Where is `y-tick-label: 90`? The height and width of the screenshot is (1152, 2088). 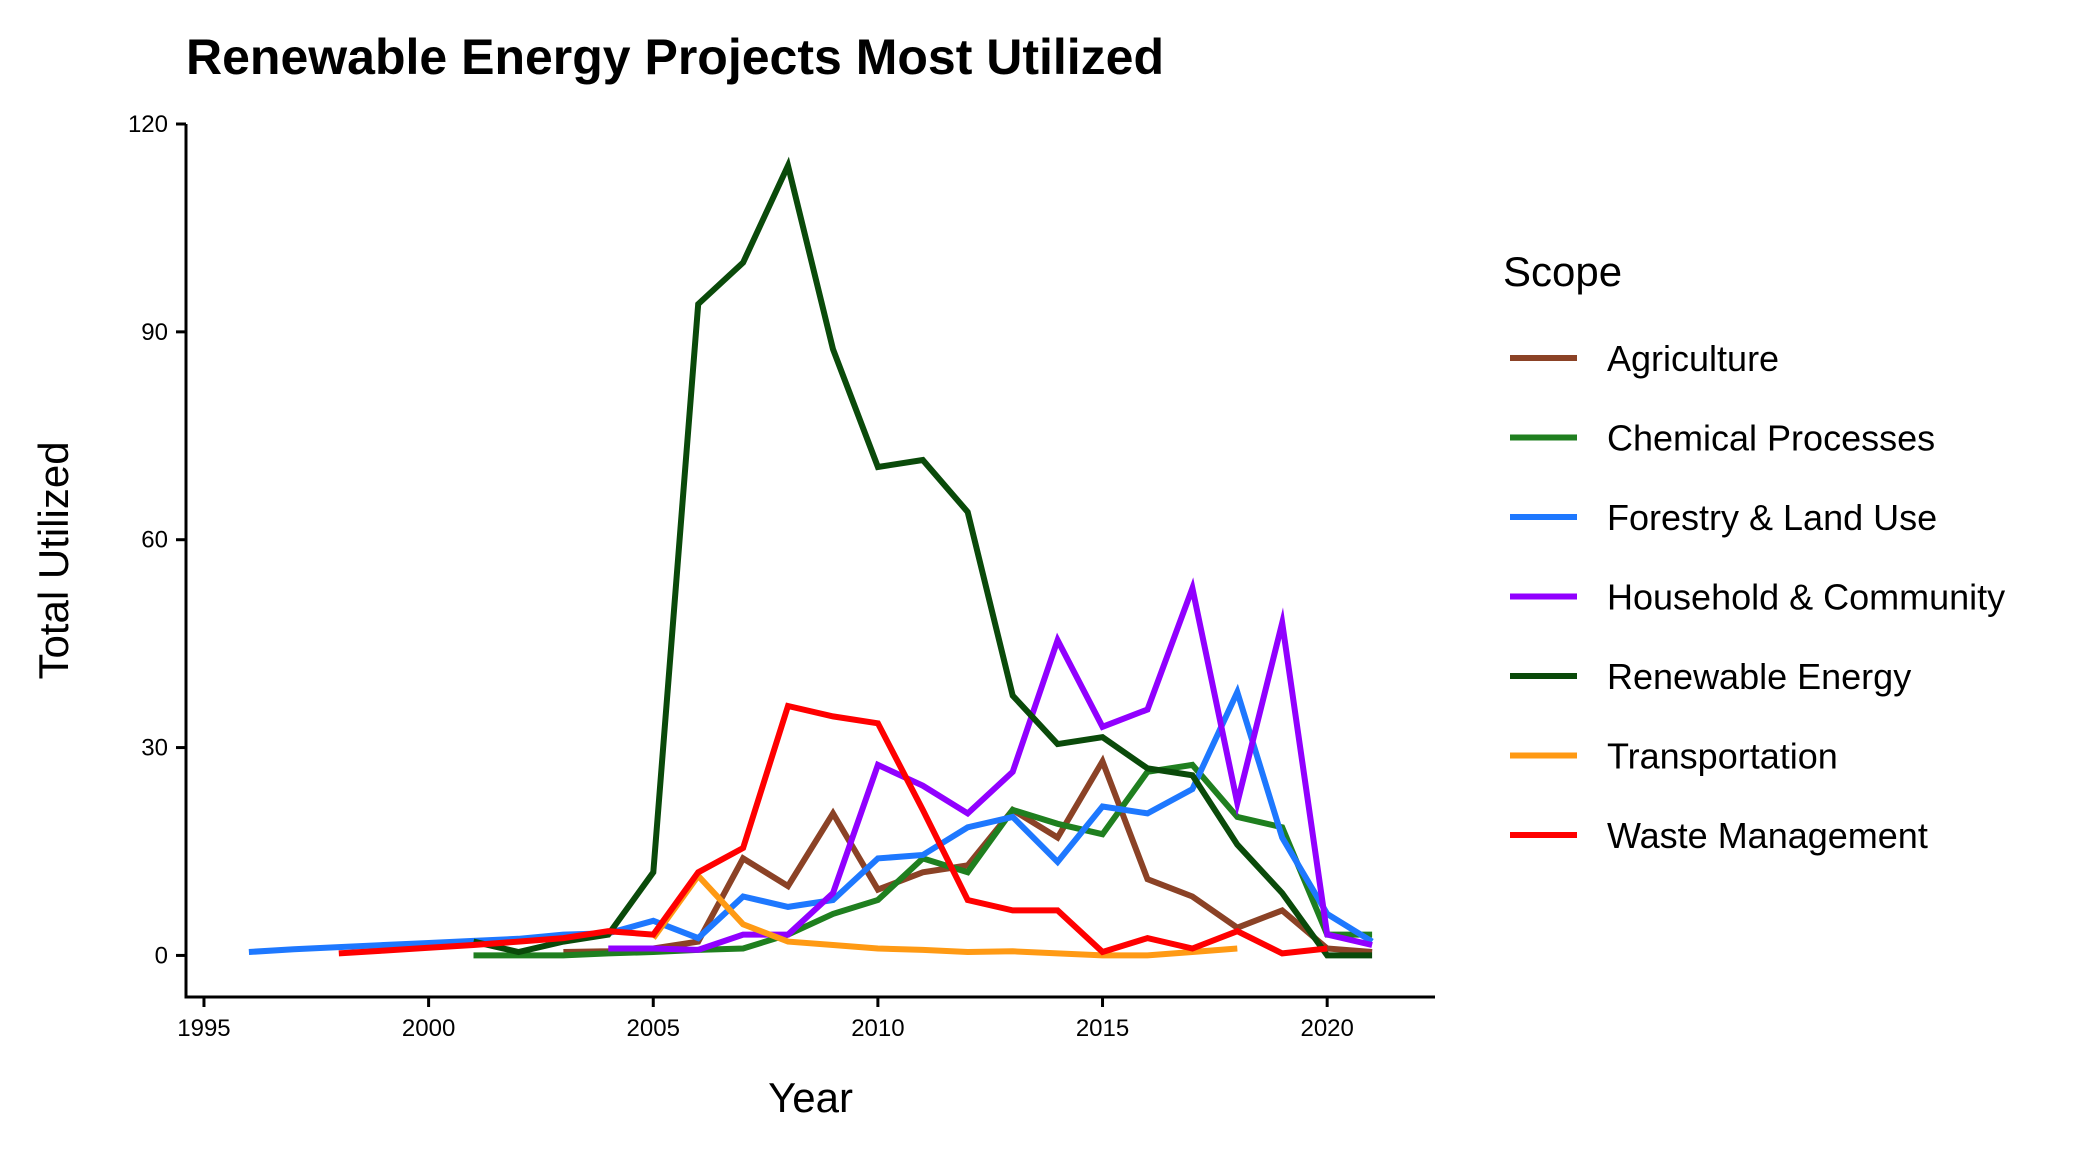
y-tick-label: 90 is located at coordinates (154, 332).